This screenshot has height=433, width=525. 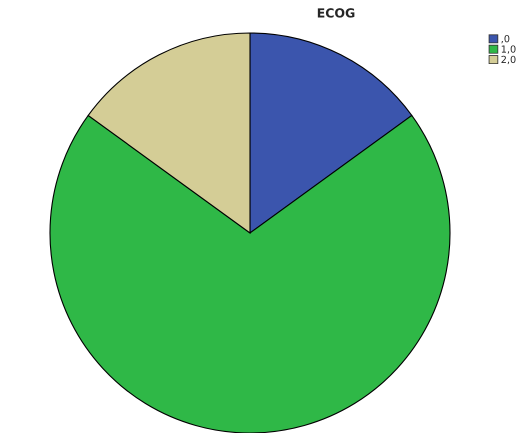 What do you see at coordinates (336, 13) in the screenshot?
I see `chart-title: ECOG` at bounding box center [336, 13].